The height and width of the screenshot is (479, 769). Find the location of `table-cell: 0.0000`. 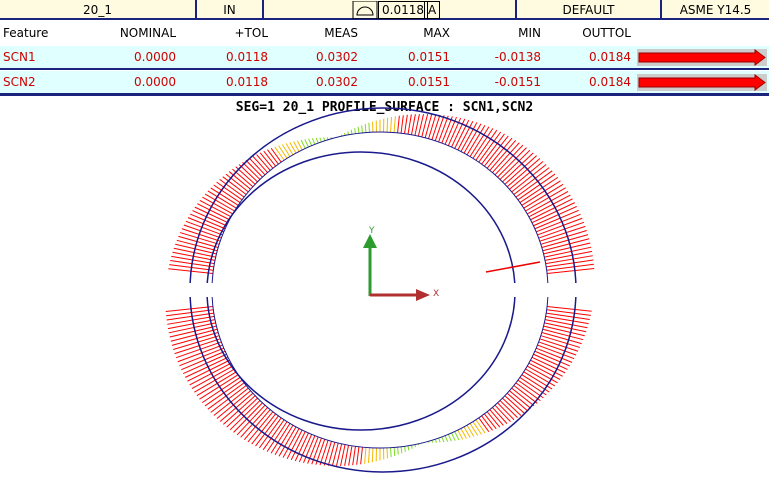

table-cell: 0.0000 is located at coordinates (155, 82).